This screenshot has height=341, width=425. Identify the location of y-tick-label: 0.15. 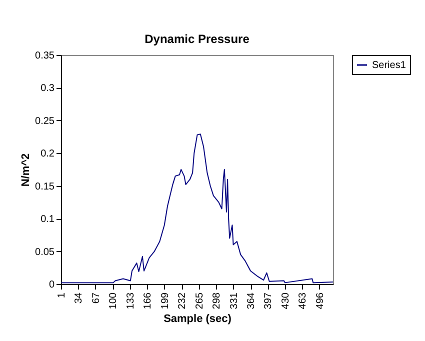
(45, 186).